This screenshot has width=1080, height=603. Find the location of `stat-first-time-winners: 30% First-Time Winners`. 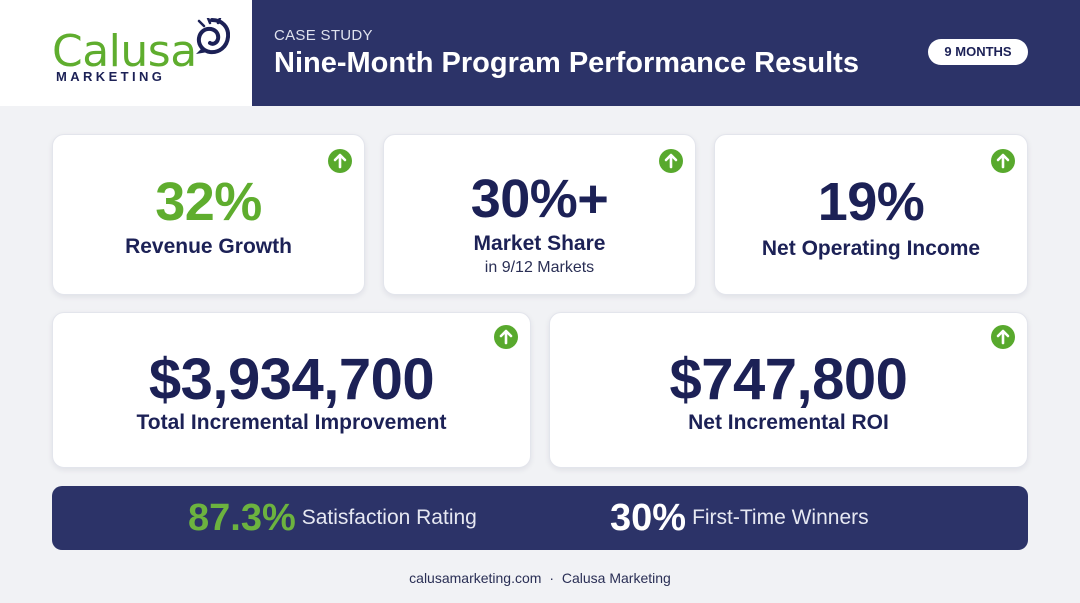

stat-first-time-winners: 30% First-Time Winners is located at coordinates (739, 518).